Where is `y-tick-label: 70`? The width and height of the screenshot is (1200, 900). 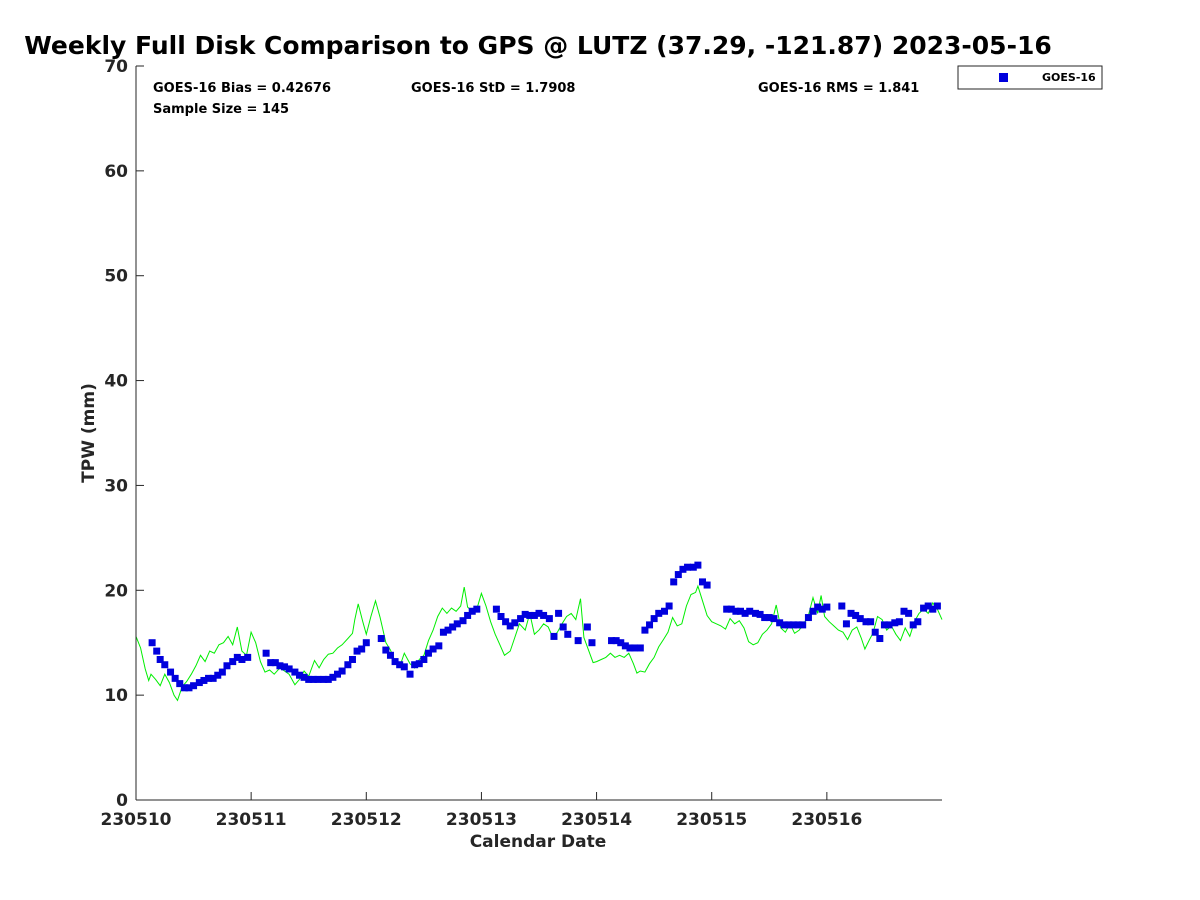 y-tick-label: 70 is located at coordinates (116, 67).